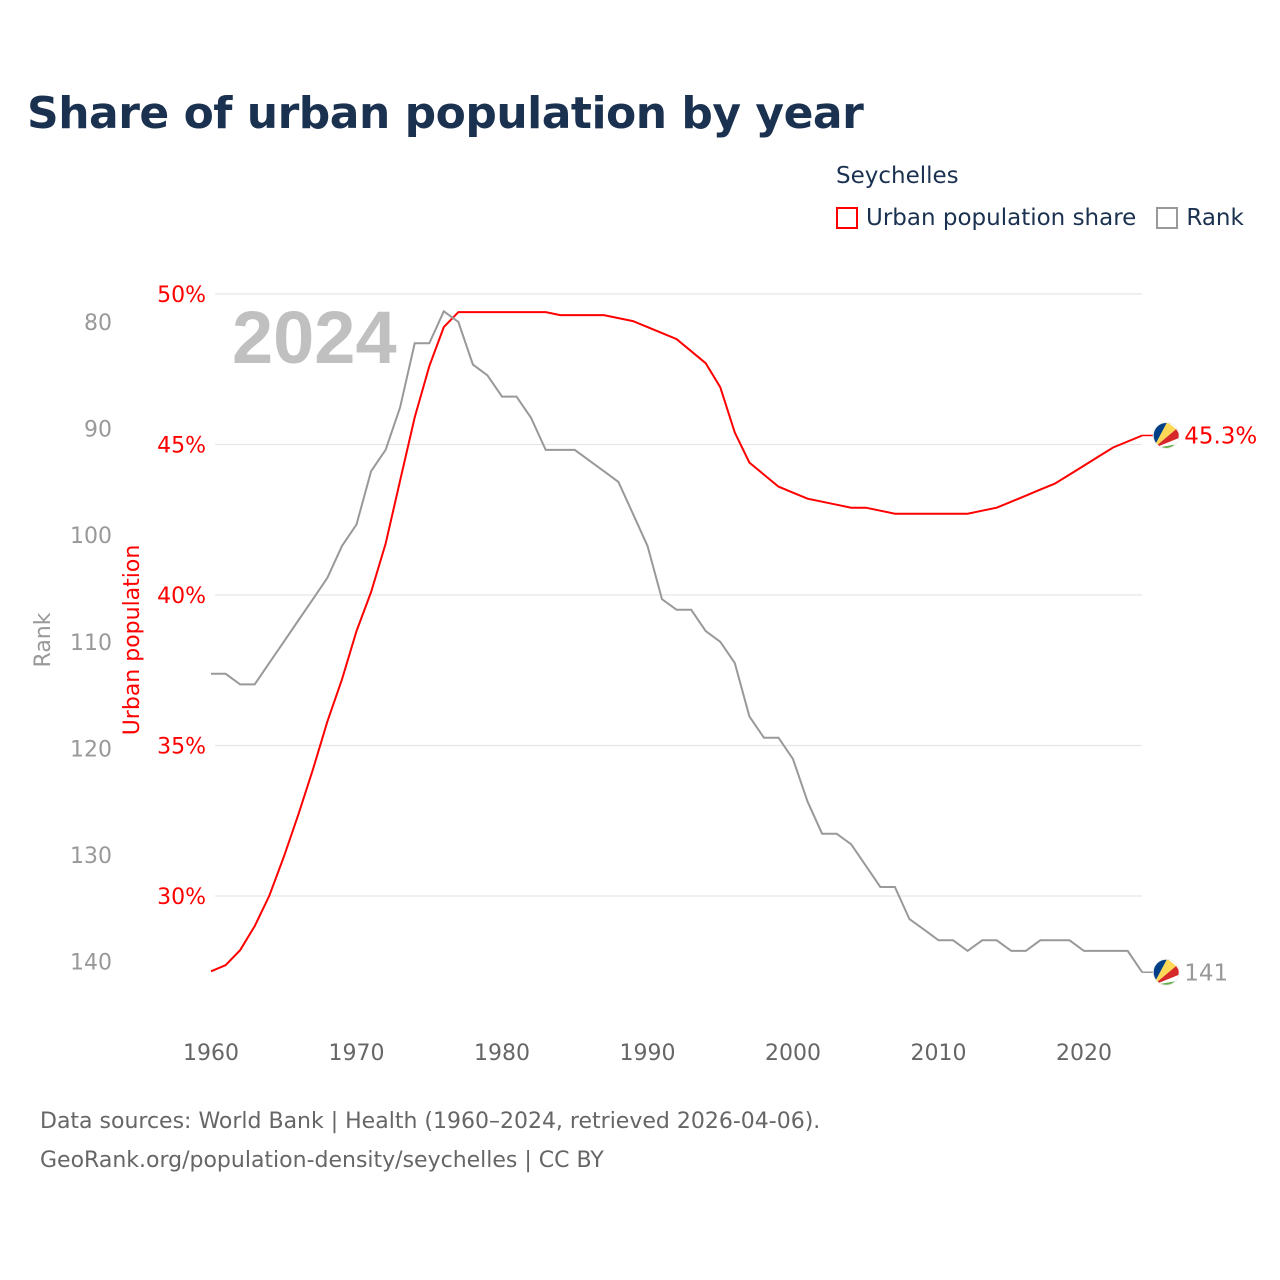  What do you see at coordinates (847, 218) in the screenshot?
I see `legend-swatch-urban` at bounding box center [847, 218].